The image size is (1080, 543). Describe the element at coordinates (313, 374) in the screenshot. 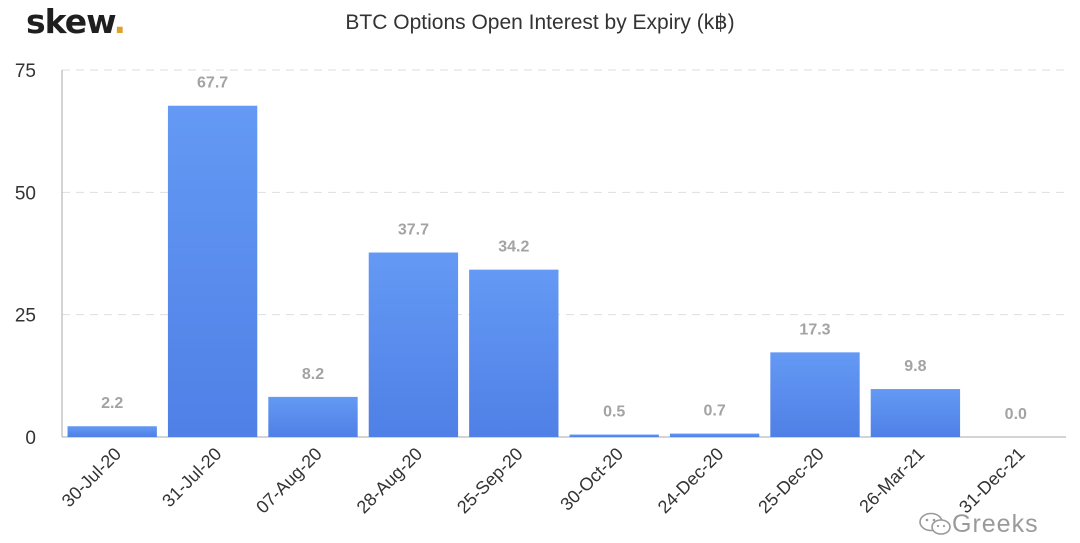

I see `data-label: 8.2` at that location.